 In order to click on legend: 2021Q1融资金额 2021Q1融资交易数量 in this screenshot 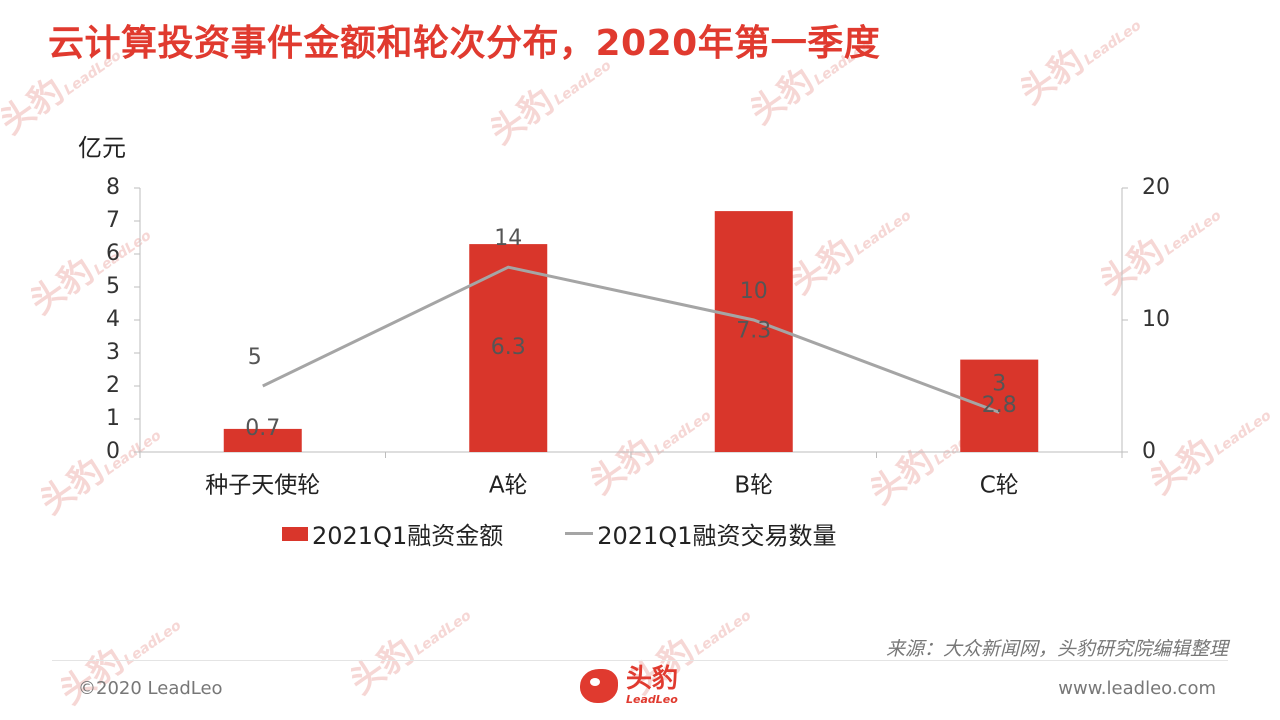, I will do `click(590, 533)`.